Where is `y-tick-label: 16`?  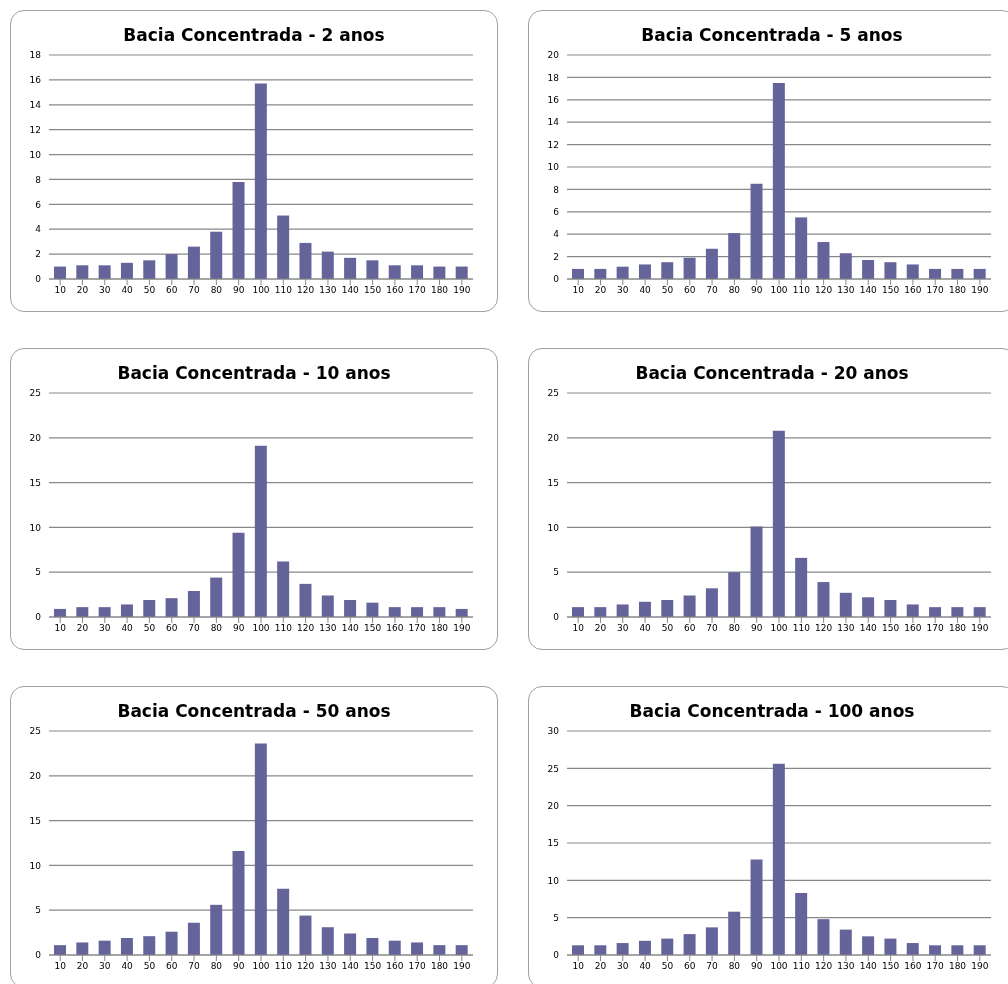
y-tick-label: 16 is located at coordinates (553, 99).